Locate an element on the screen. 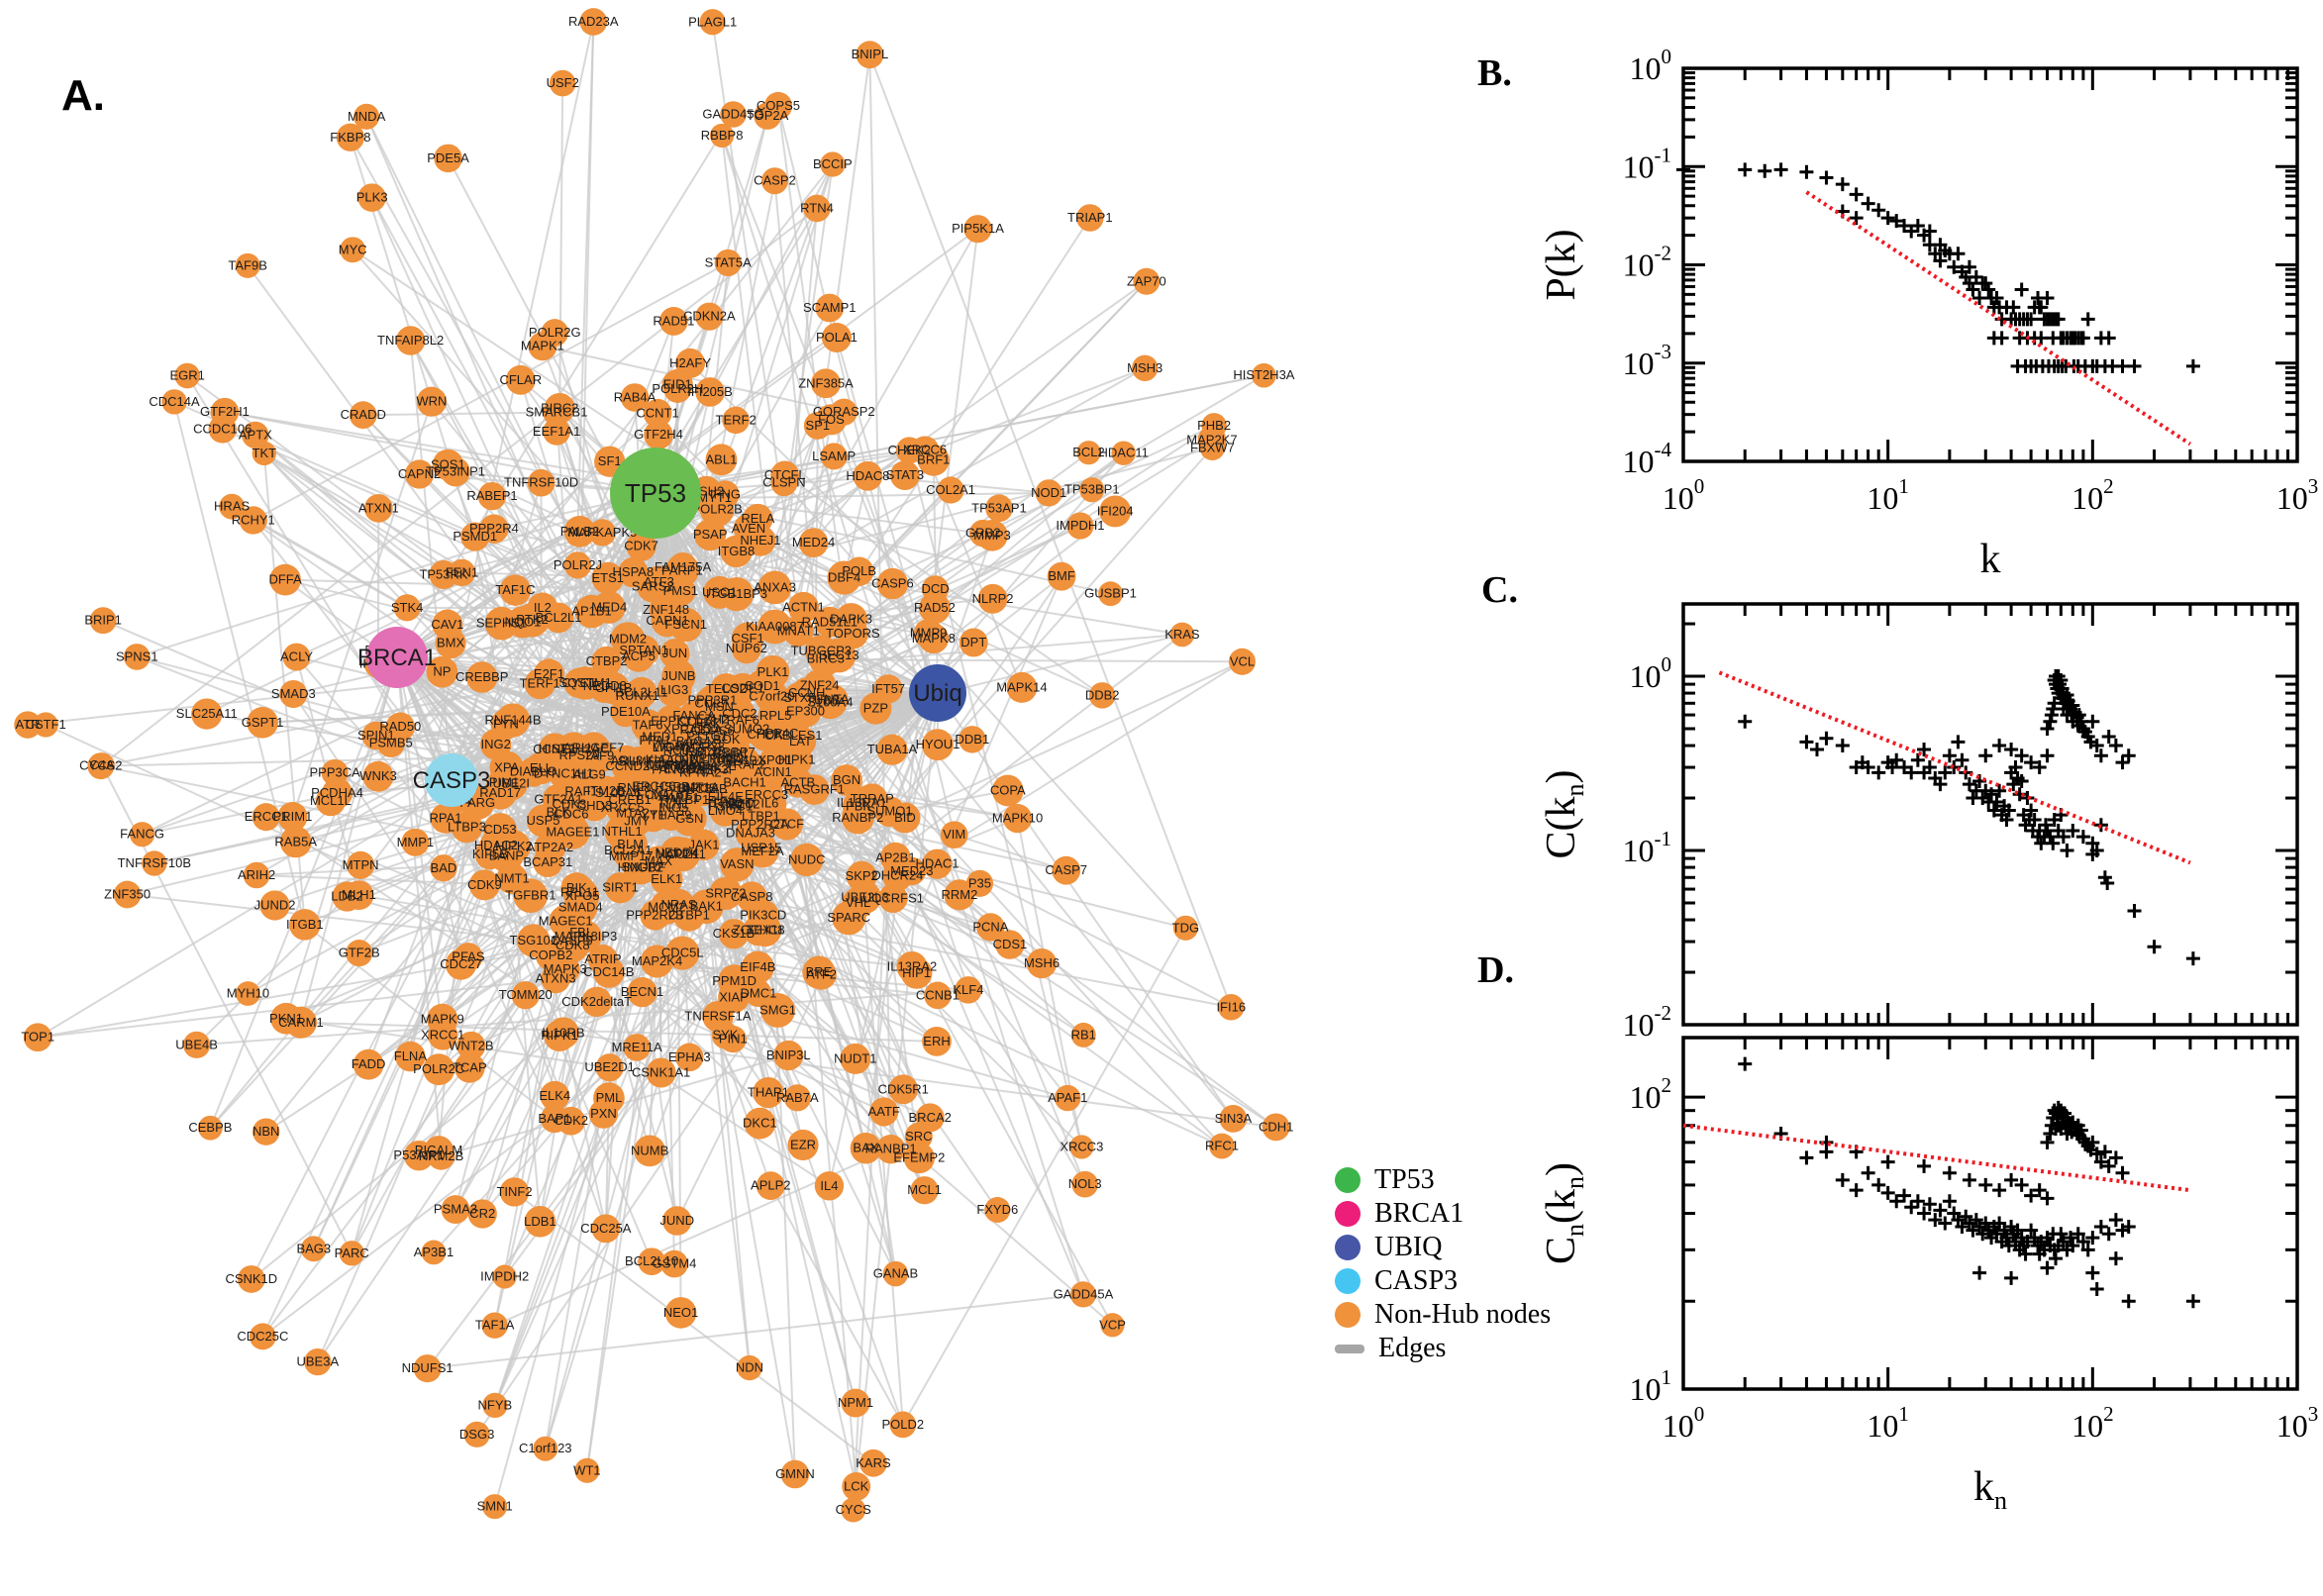 The image size is (2323, 1596). network-node-label: ANXA3 is located at coordinates (775, 586).